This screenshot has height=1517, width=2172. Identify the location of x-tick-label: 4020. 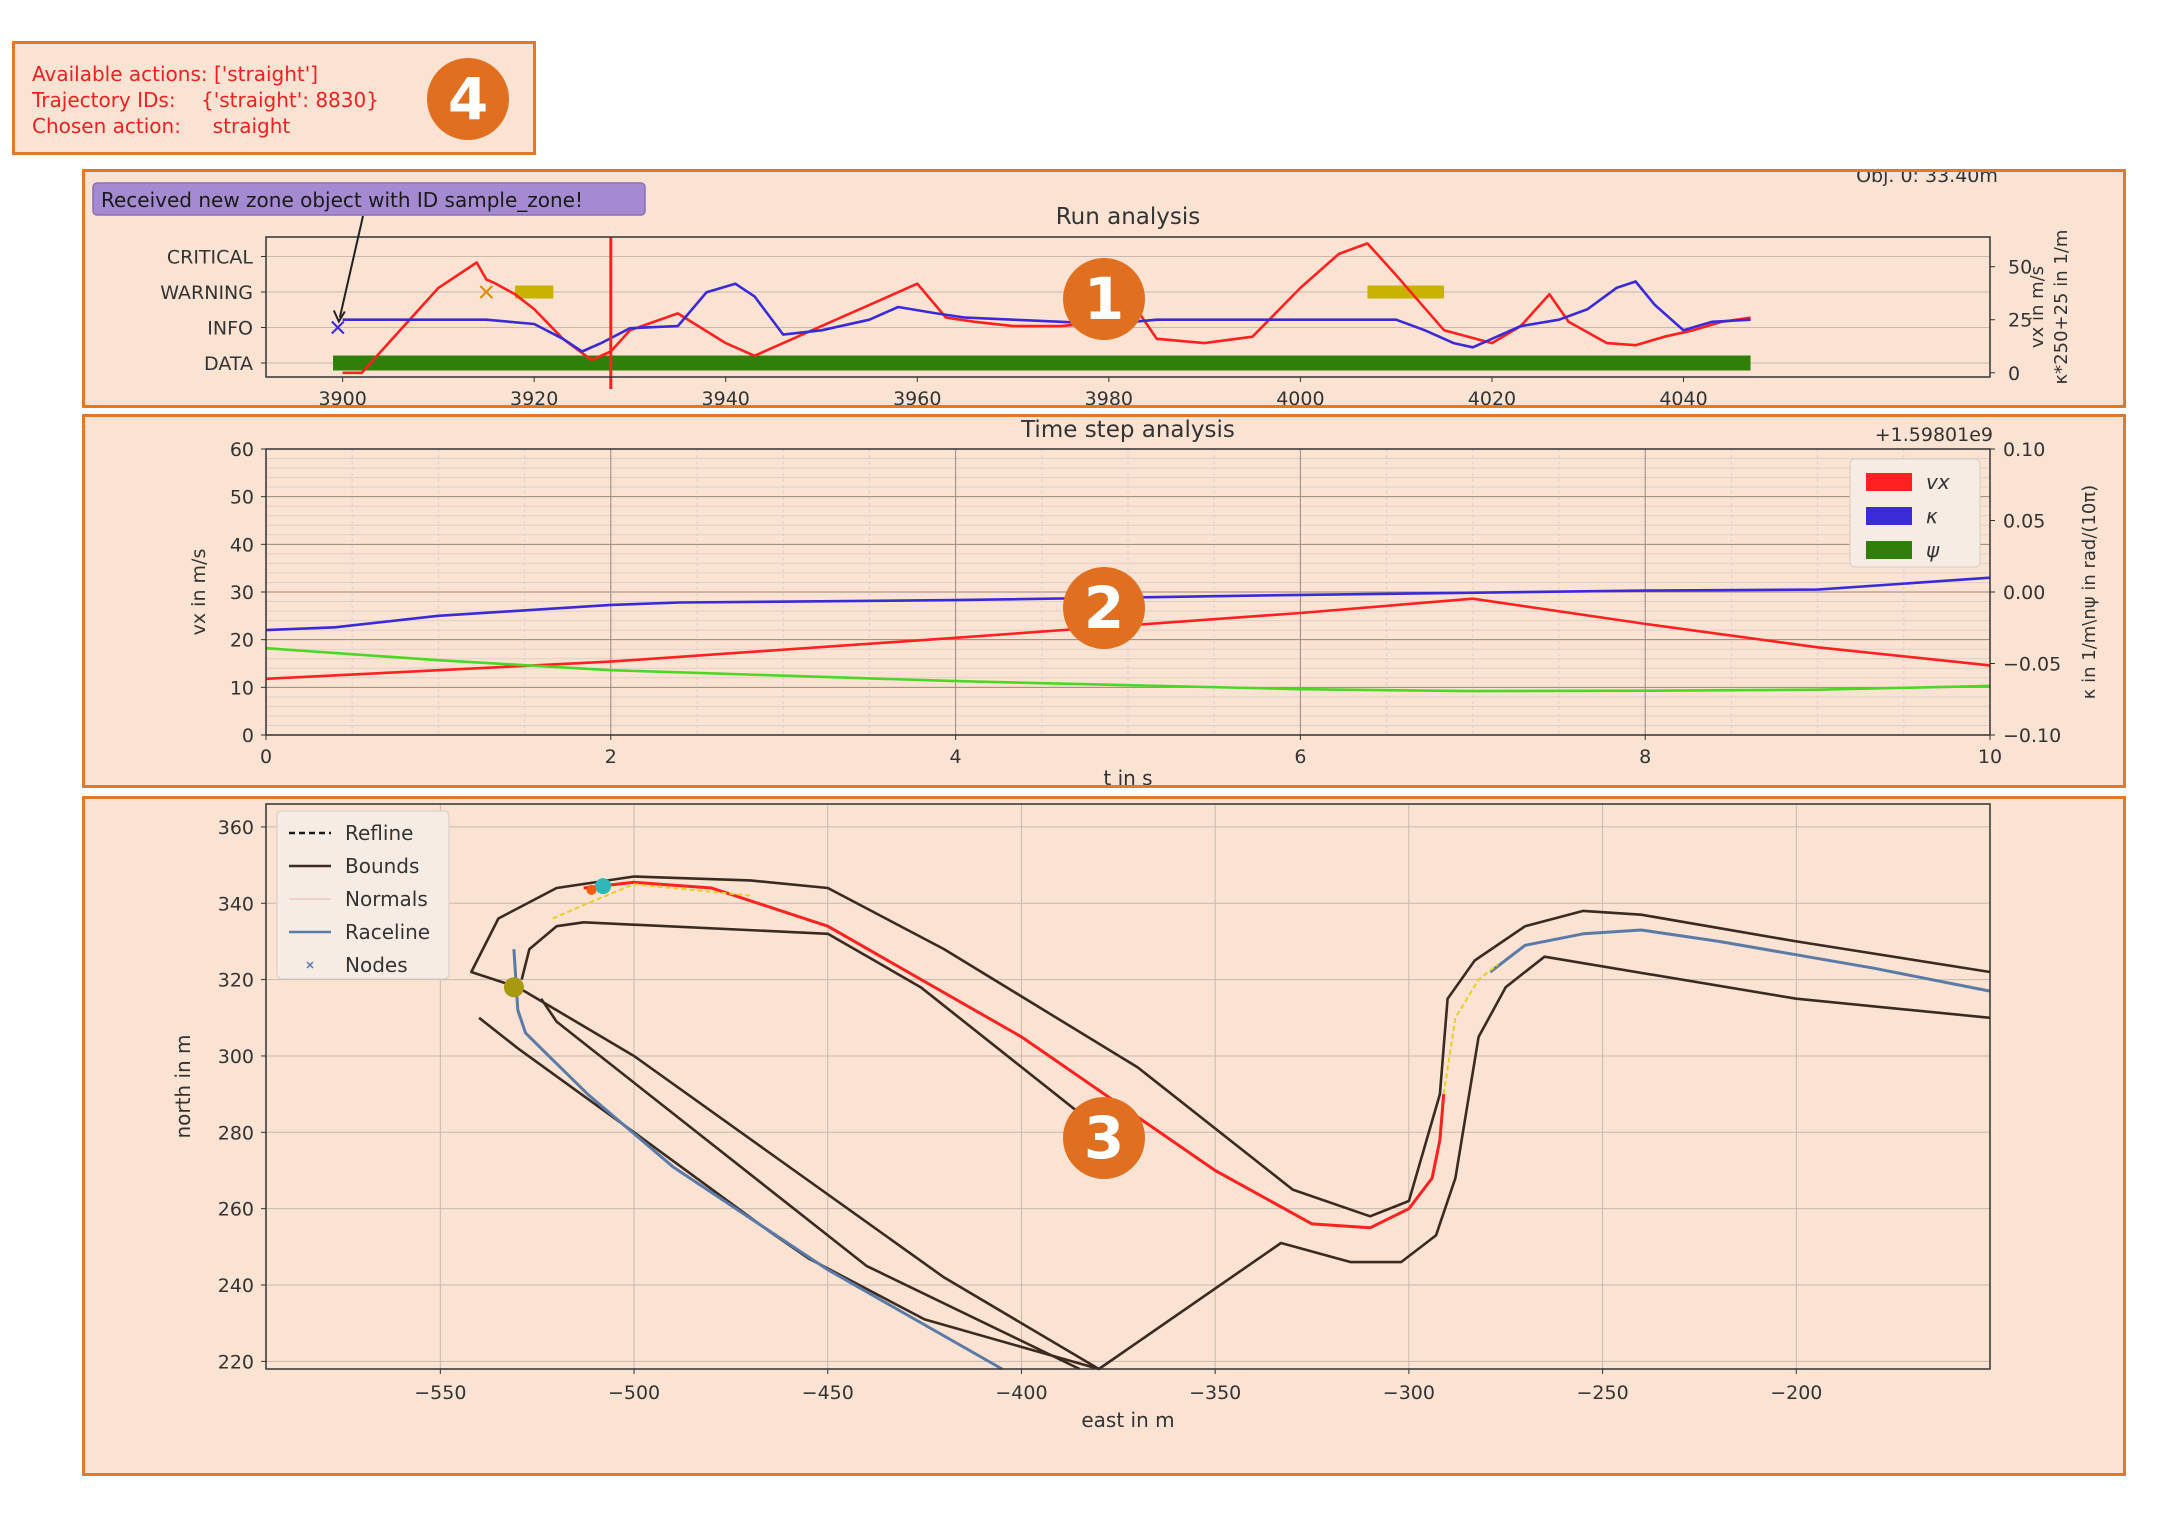
(1492, 396).